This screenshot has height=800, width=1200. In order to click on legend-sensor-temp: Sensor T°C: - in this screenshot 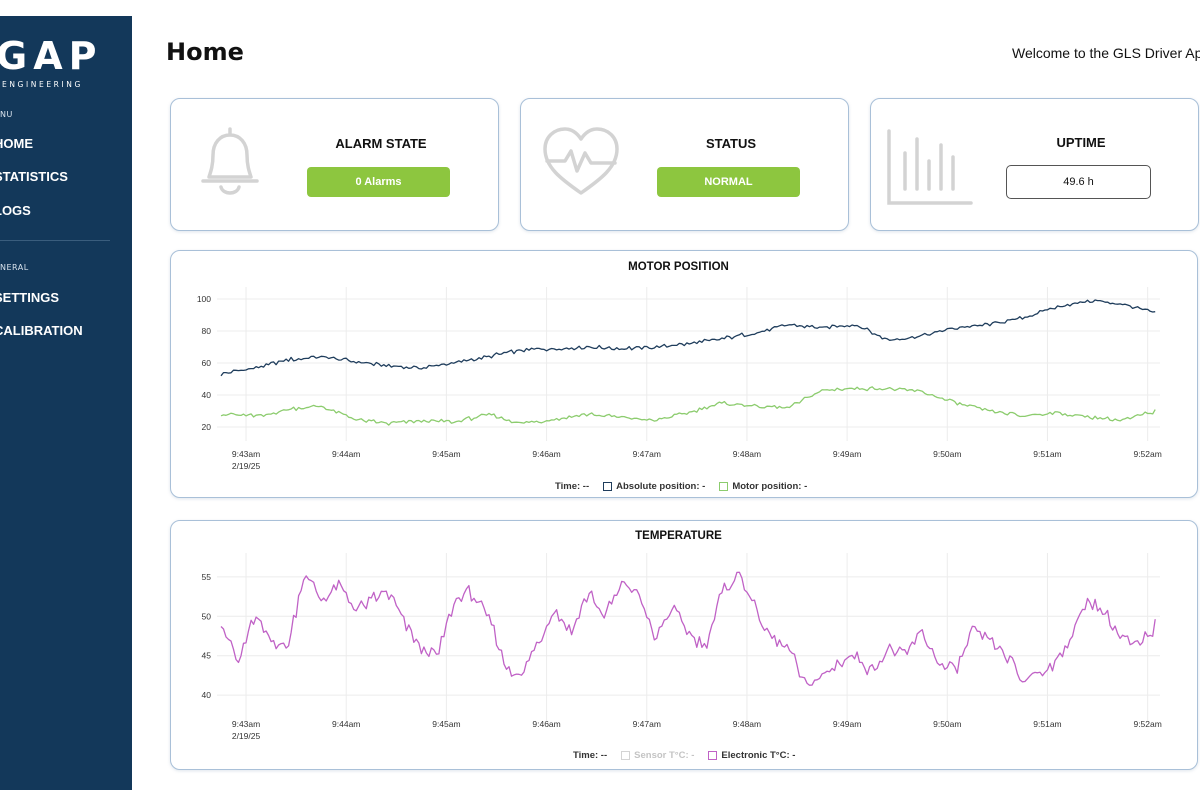, I will do `click(664, 755)`.